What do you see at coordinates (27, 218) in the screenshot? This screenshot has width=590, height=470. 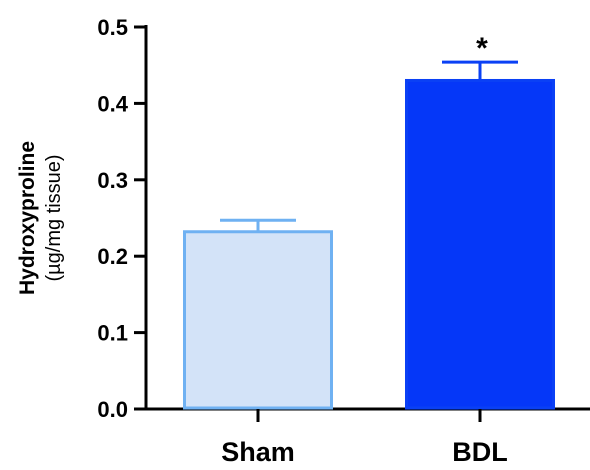 I see `y-axis-label: Hydroxyproline` at bounding box center [27, 218].